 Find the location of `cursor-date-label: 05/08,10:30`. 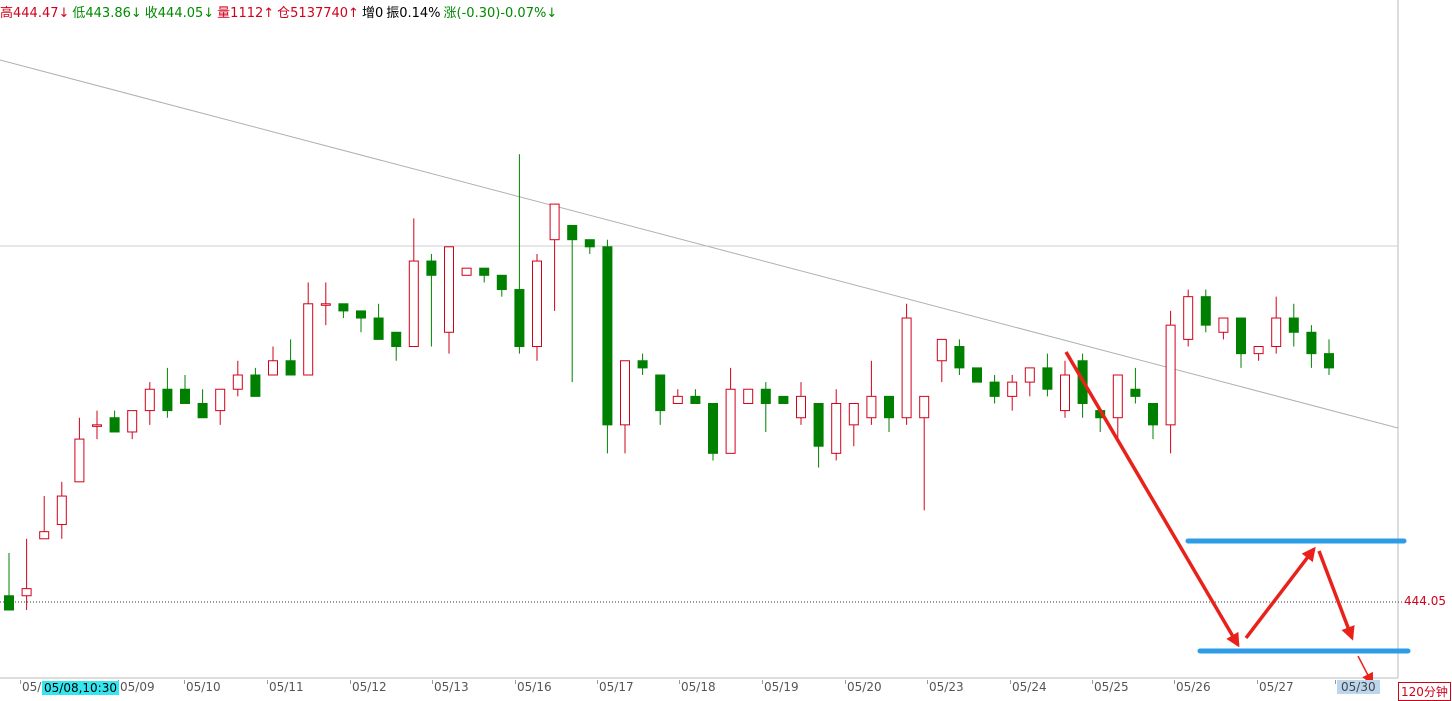

cursor-date-label: 05/08,10:30 is located at coordinates (80, 688).